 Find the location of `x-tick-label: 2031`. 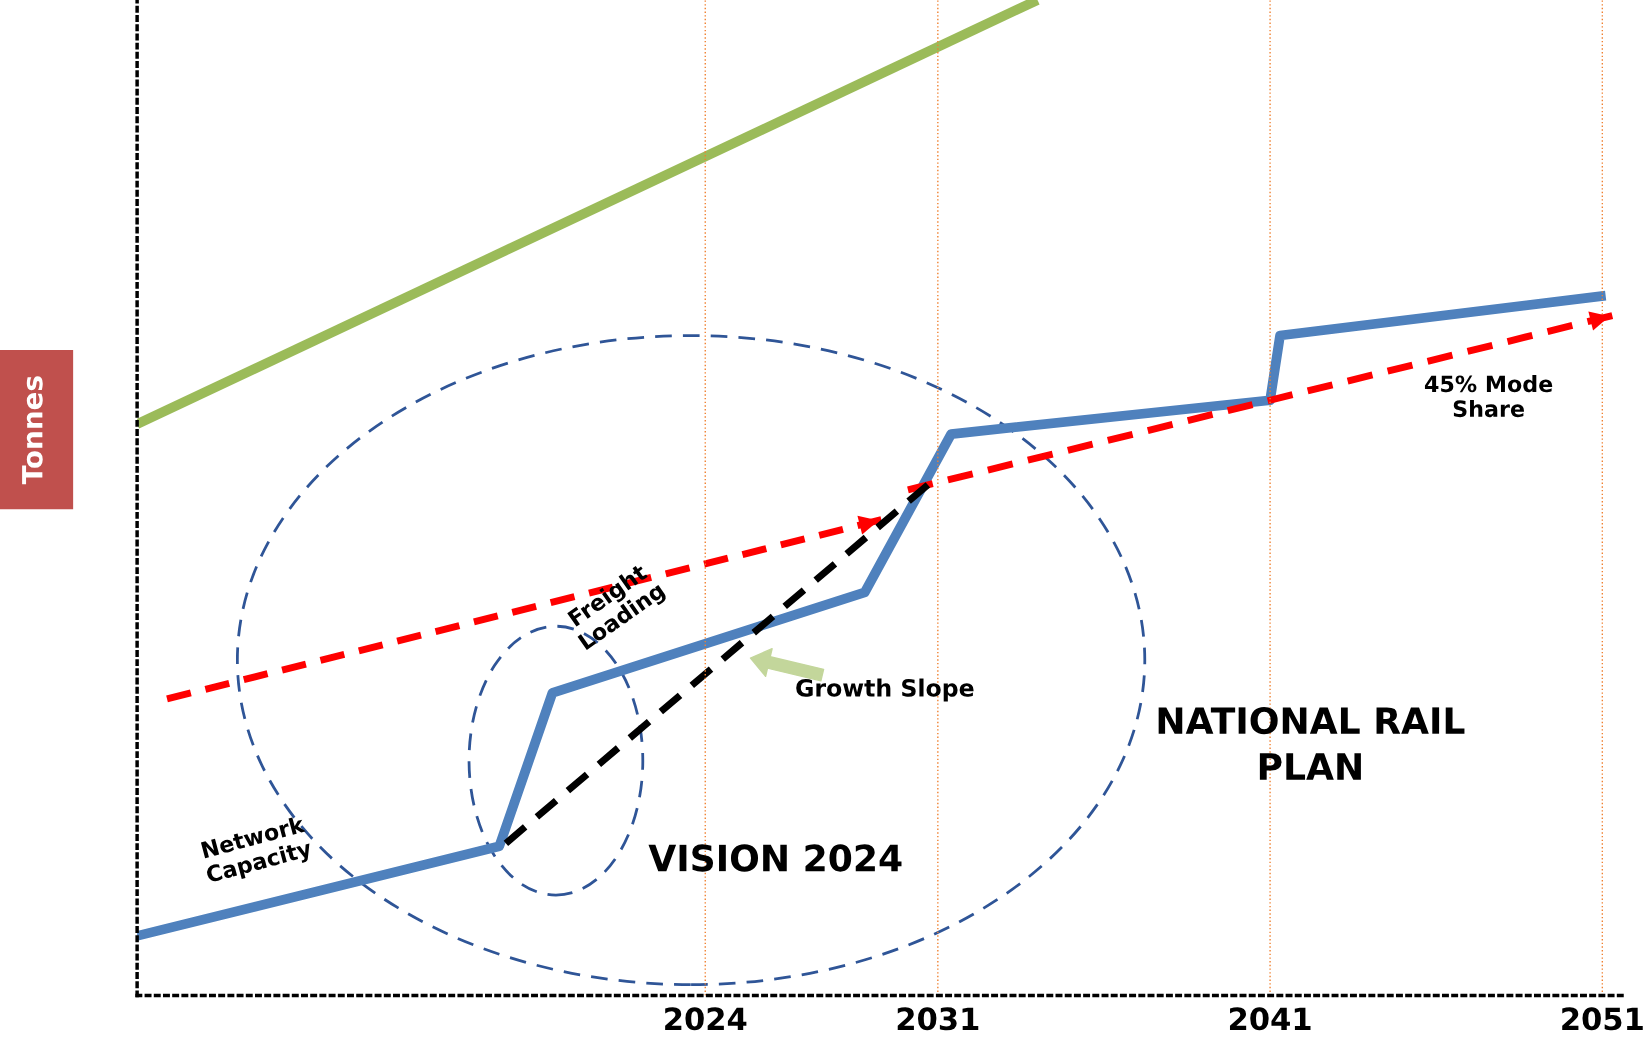

x-tick-label: 2031 is located at coordinates (938, 1019).